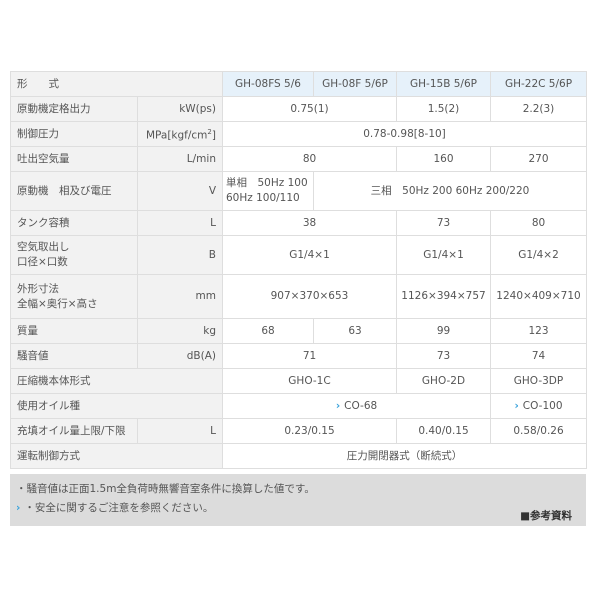 This screenshot has width=600, height=600. What do you see at coordinates (180, 159) in the screenshot?
I see `row-unit: L/min` at bounding box center [180, 159].